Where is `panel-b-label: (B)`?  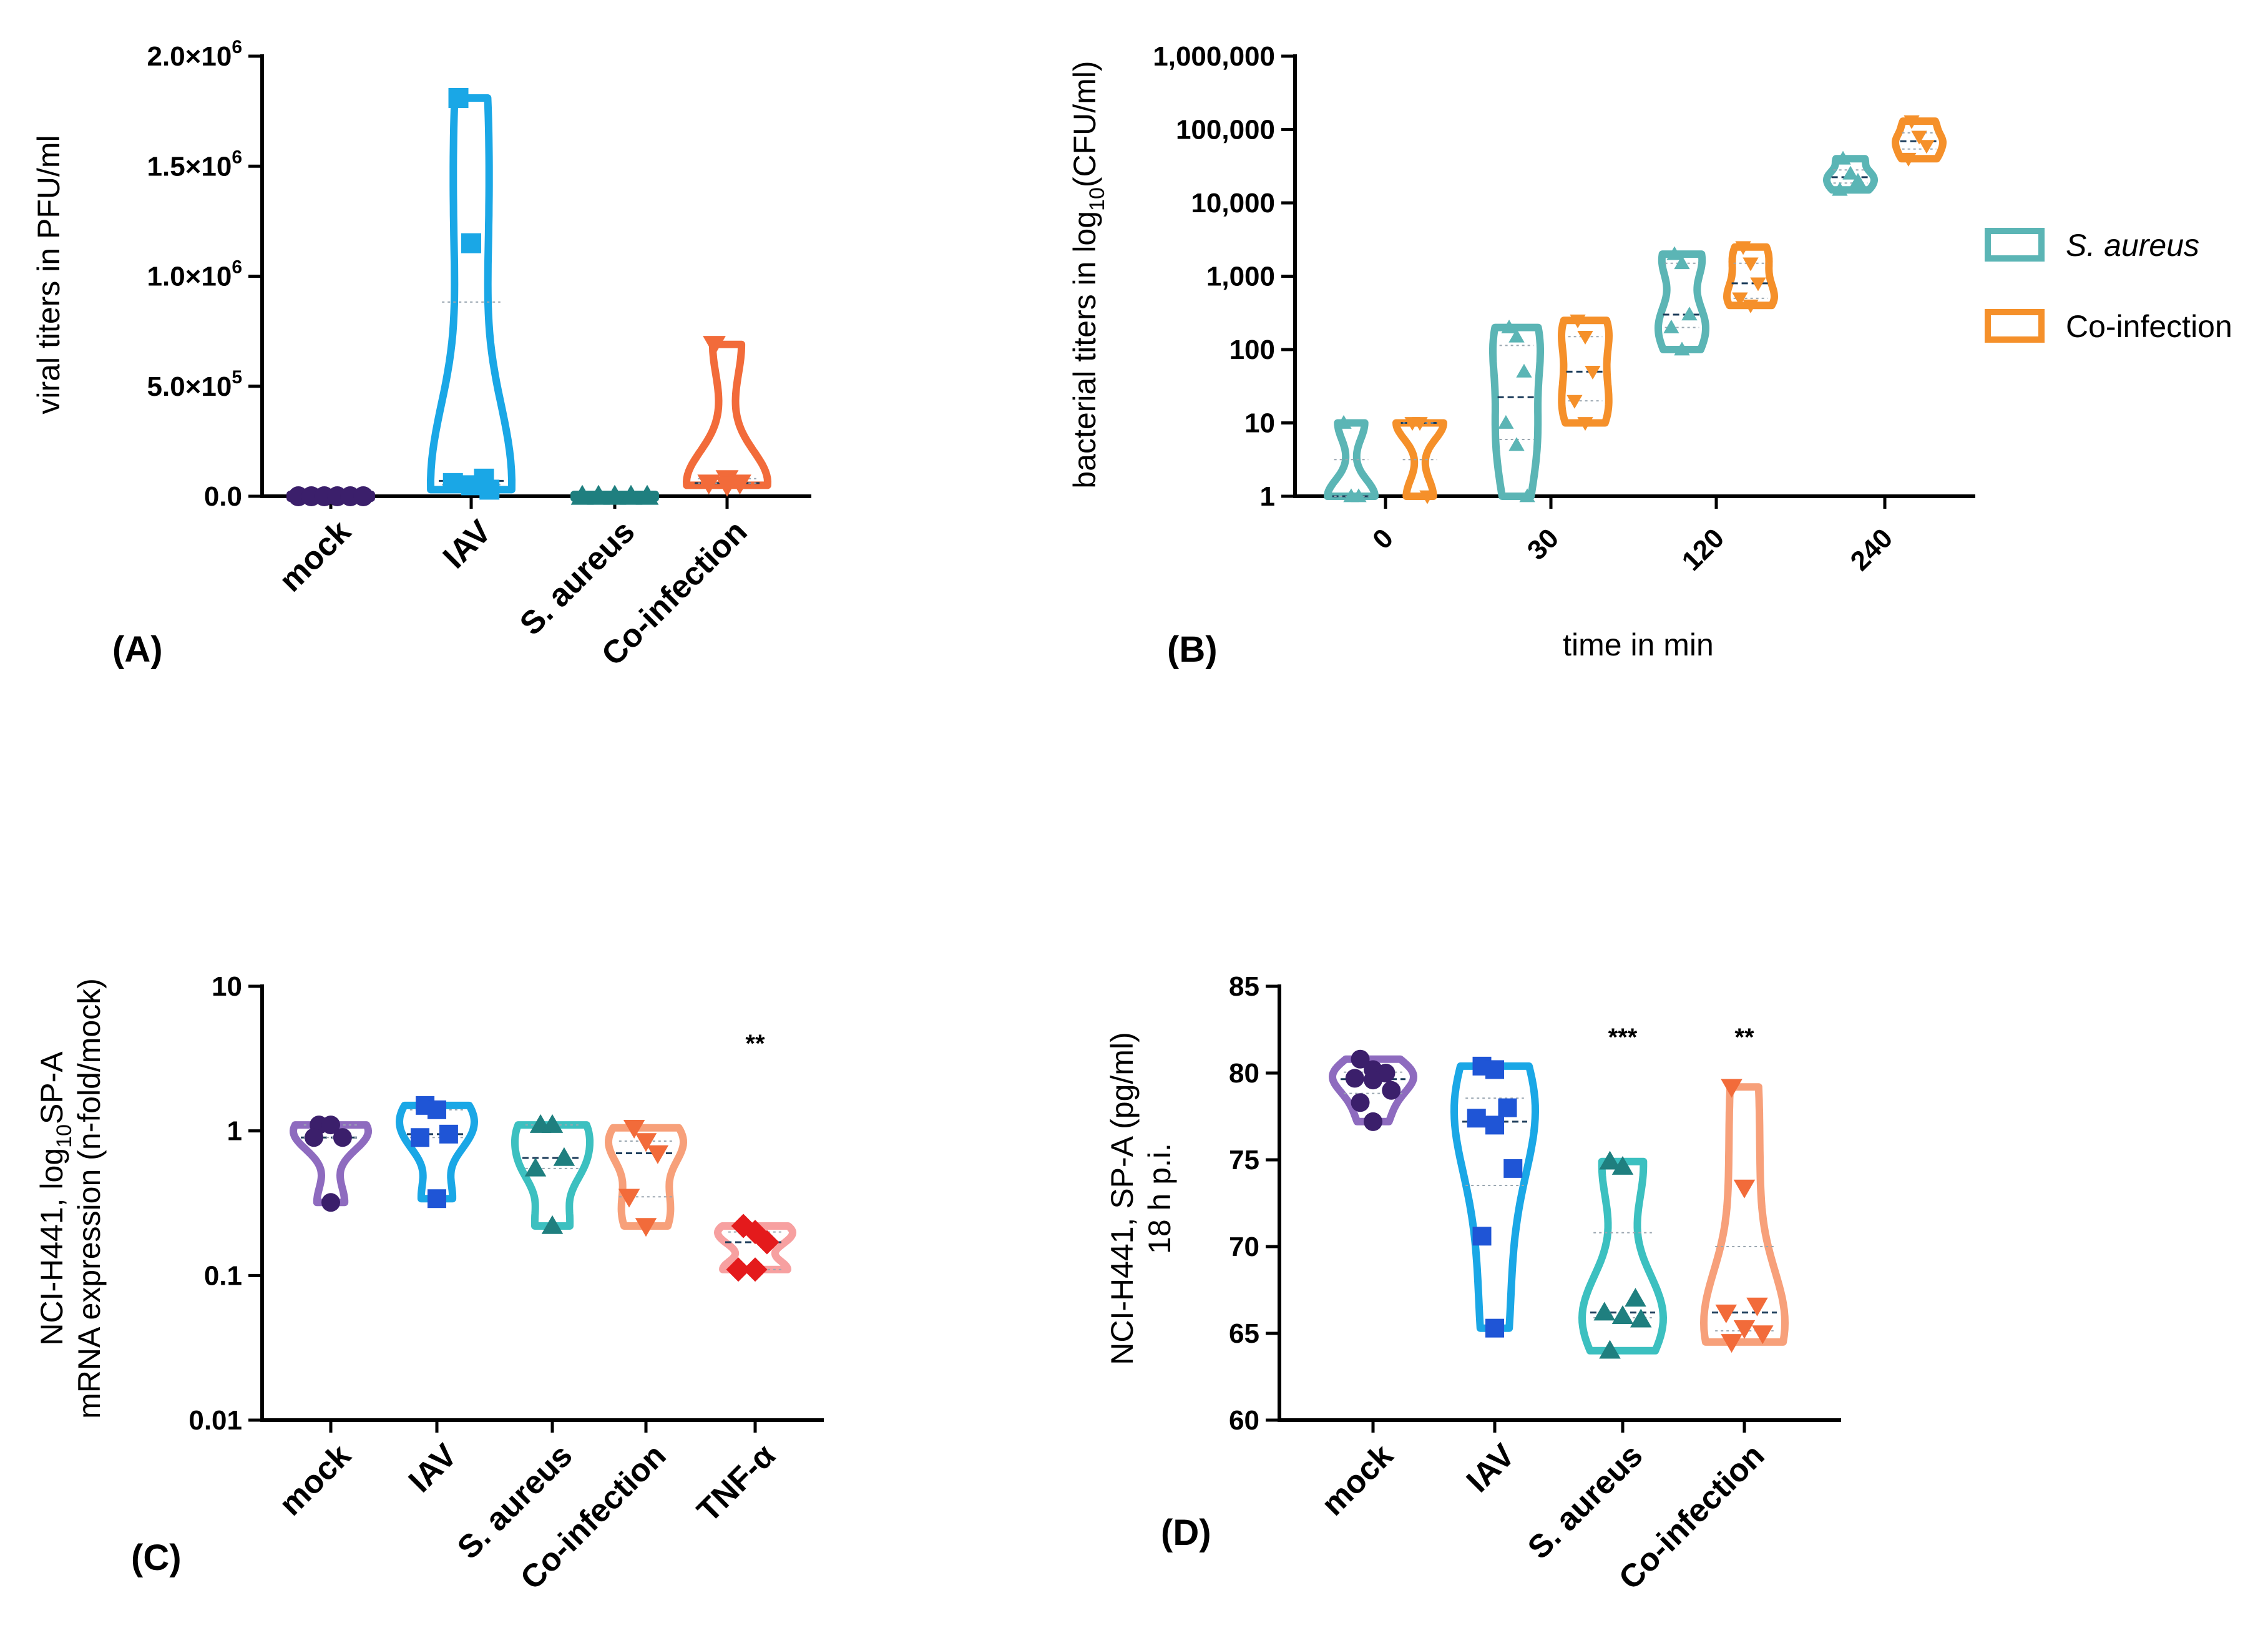
panel-b-label: (B) is located at coordinates (1193, 649).